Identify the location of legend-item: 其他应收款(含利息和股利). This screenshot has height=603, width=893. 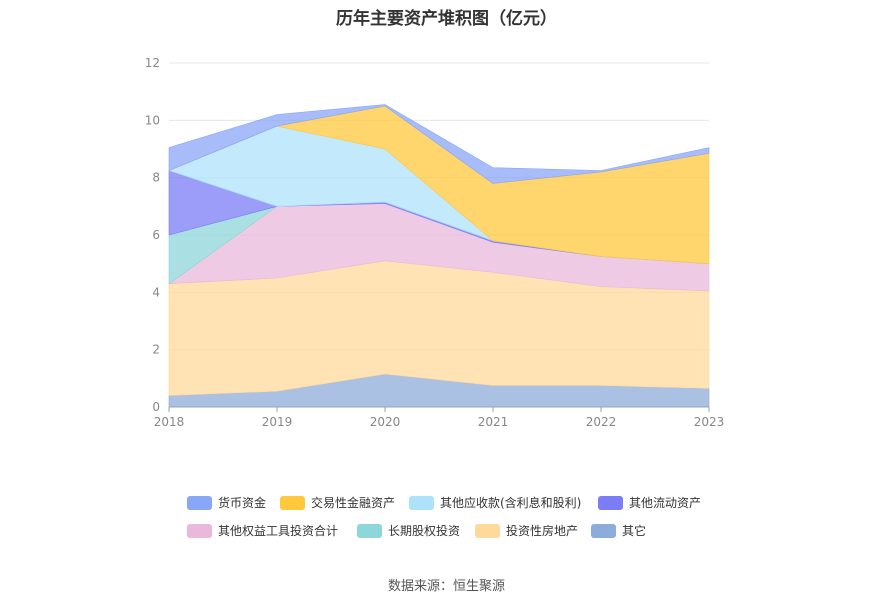
(495, 502).